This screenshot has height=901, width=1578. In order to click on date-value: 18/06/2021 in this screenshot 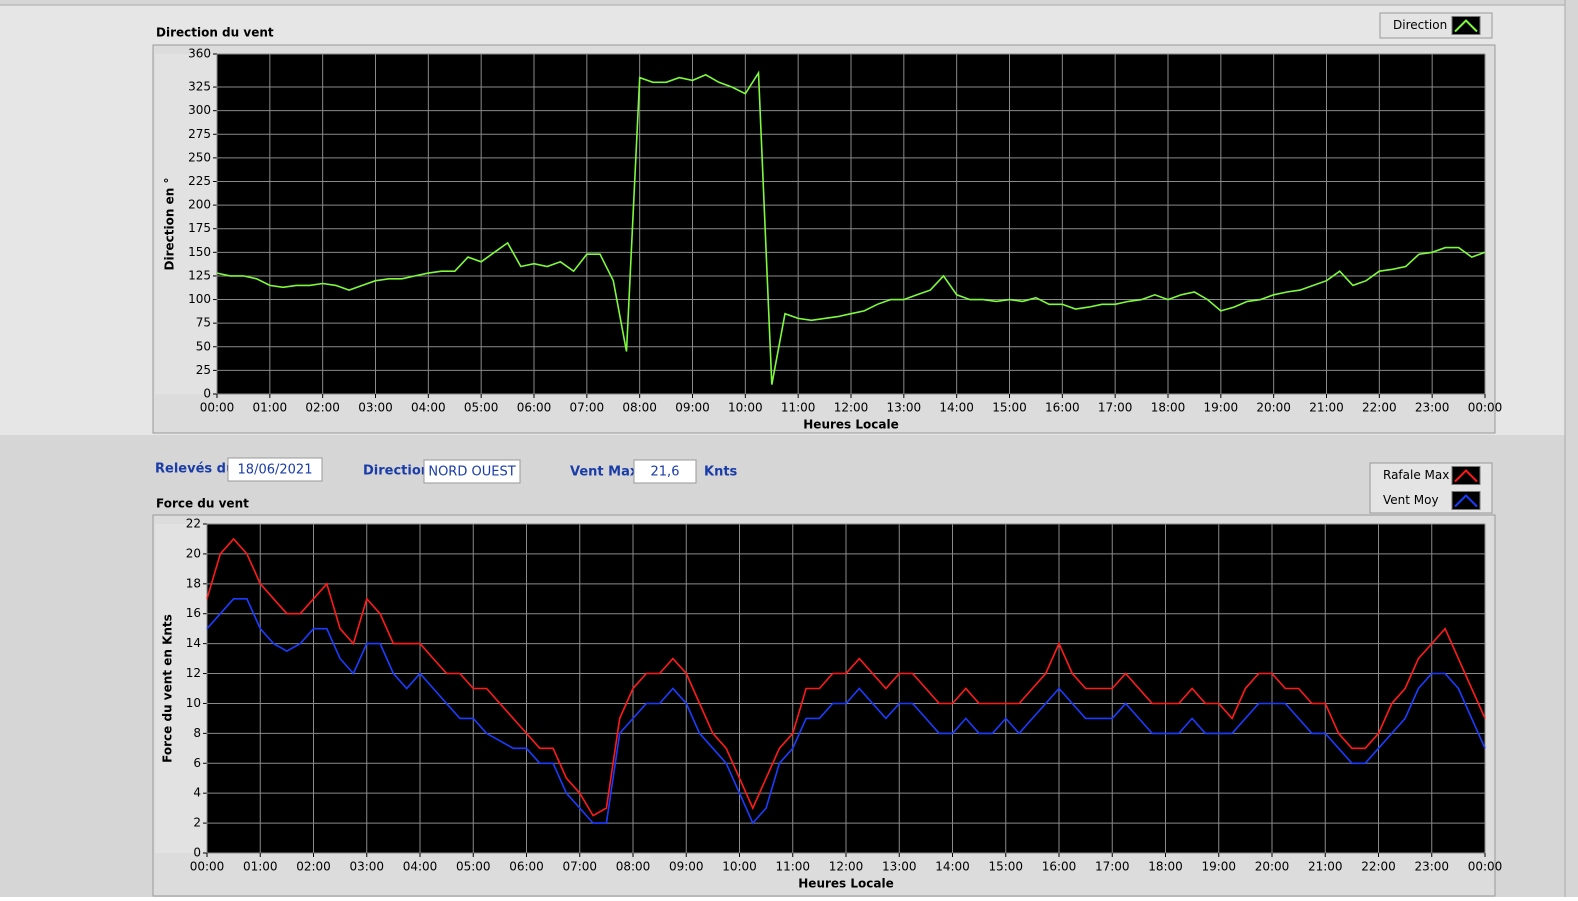, I will do `click(275, 470)`.